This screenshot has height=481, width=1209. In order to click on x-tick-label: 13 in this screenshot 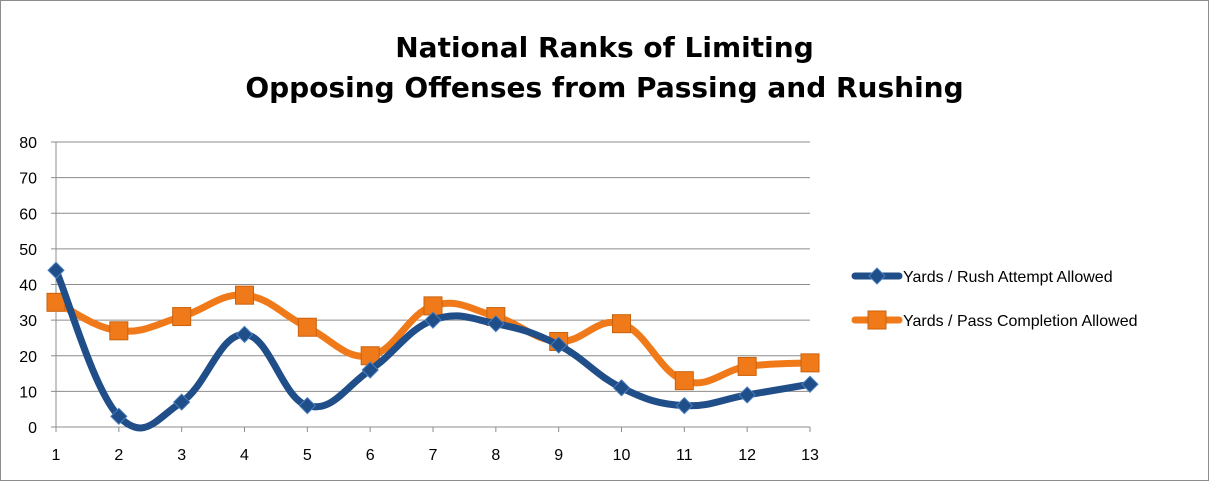, I will do `click(810, 455)`.